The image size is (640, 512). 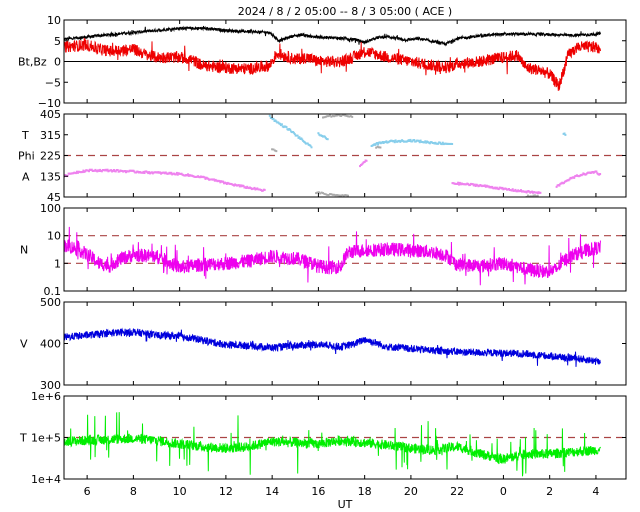 What do you see at coordinates (49, 103) in the screenshot?
I see `y-tick-label: −10` at bounding box center [49, 103].